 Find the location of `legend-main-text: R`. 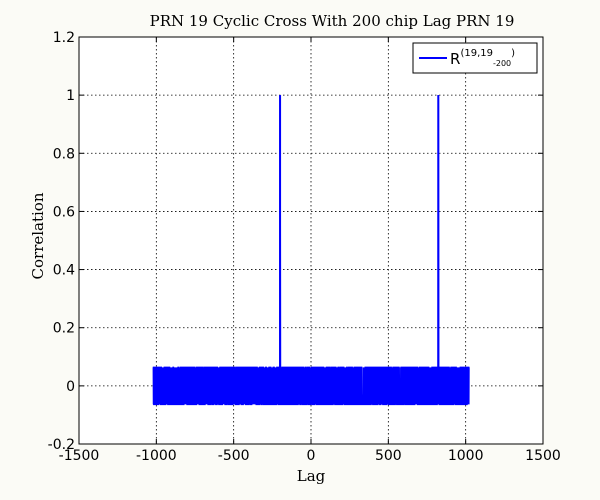

legend-main-text: R is located at coordinates (455, 59).